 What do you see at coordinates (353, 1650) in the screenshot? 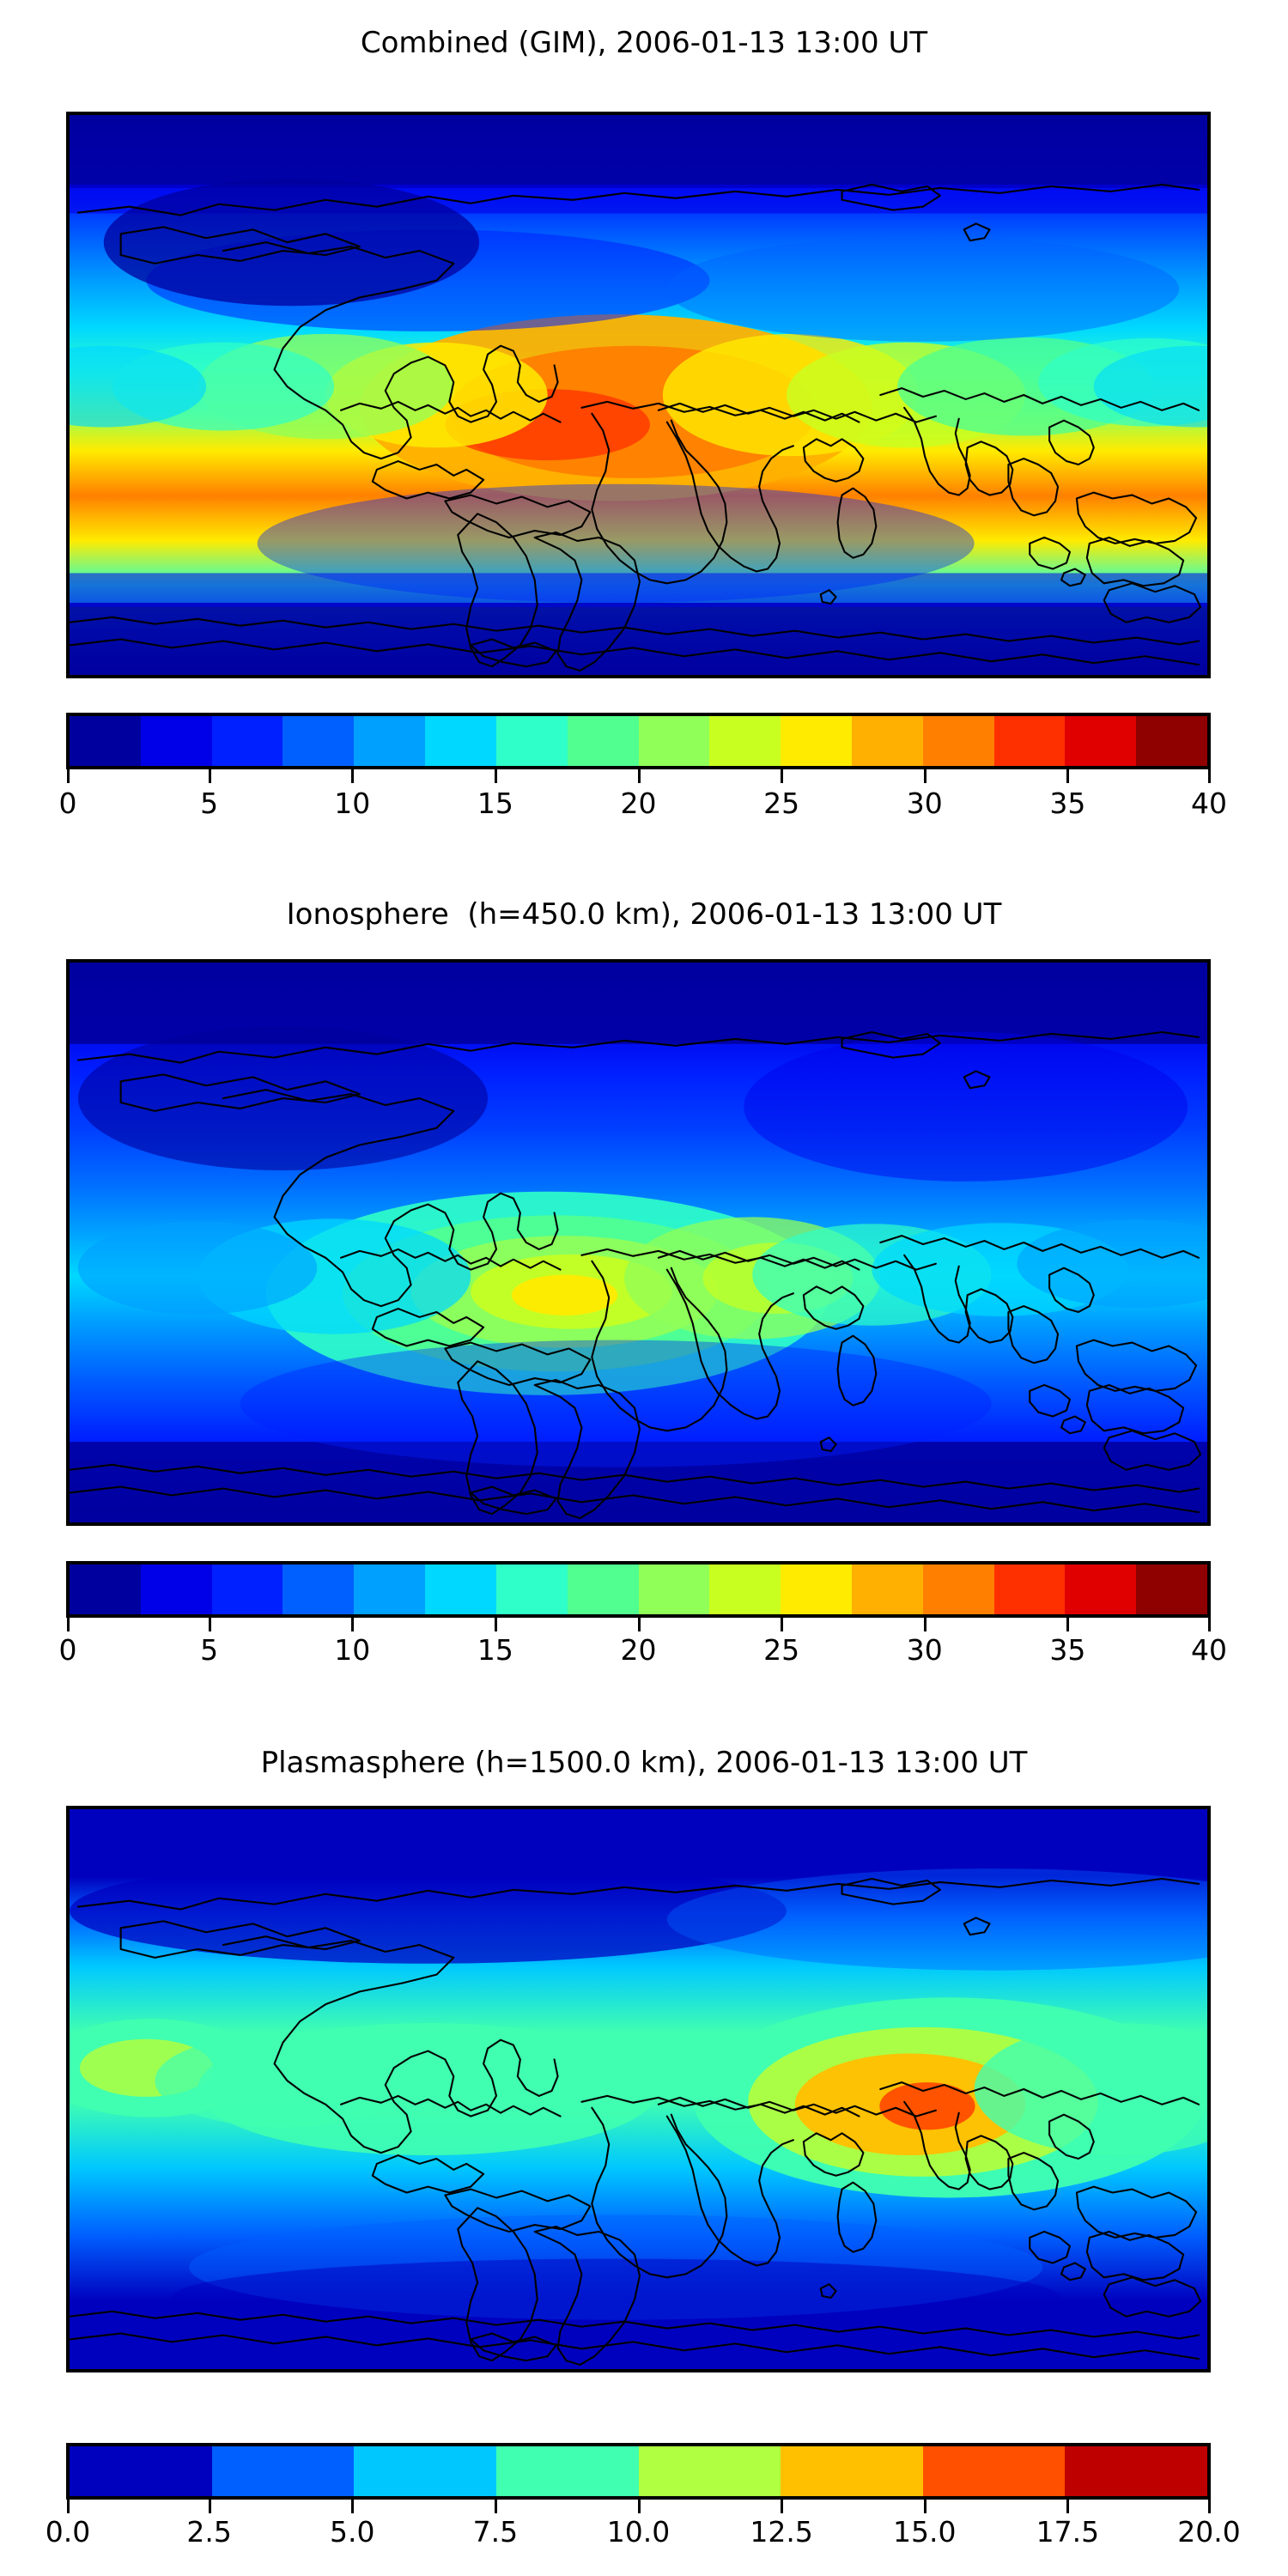
I see `colorbar-tick-label-2: 10` at bounding box center [353, 1650].